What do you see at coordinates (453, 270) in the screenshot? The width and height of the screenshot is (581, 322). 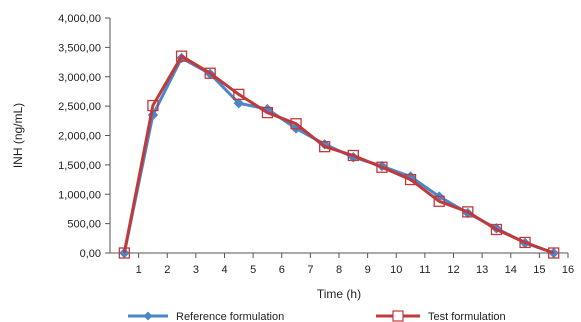 I see `x-tick-label: 12` at bounding box center [453, 270].